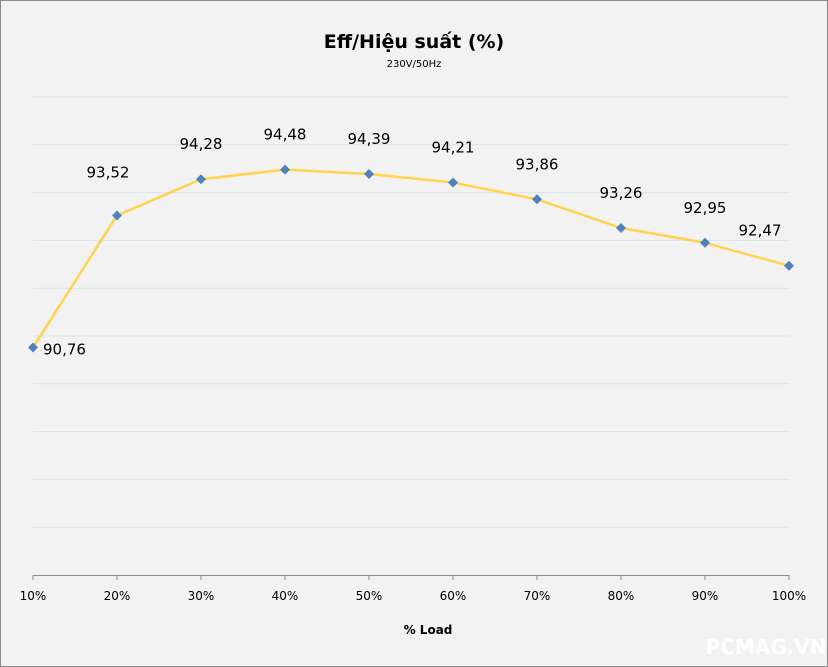  I want to click on data-label: 93,86, so click(537, 164).